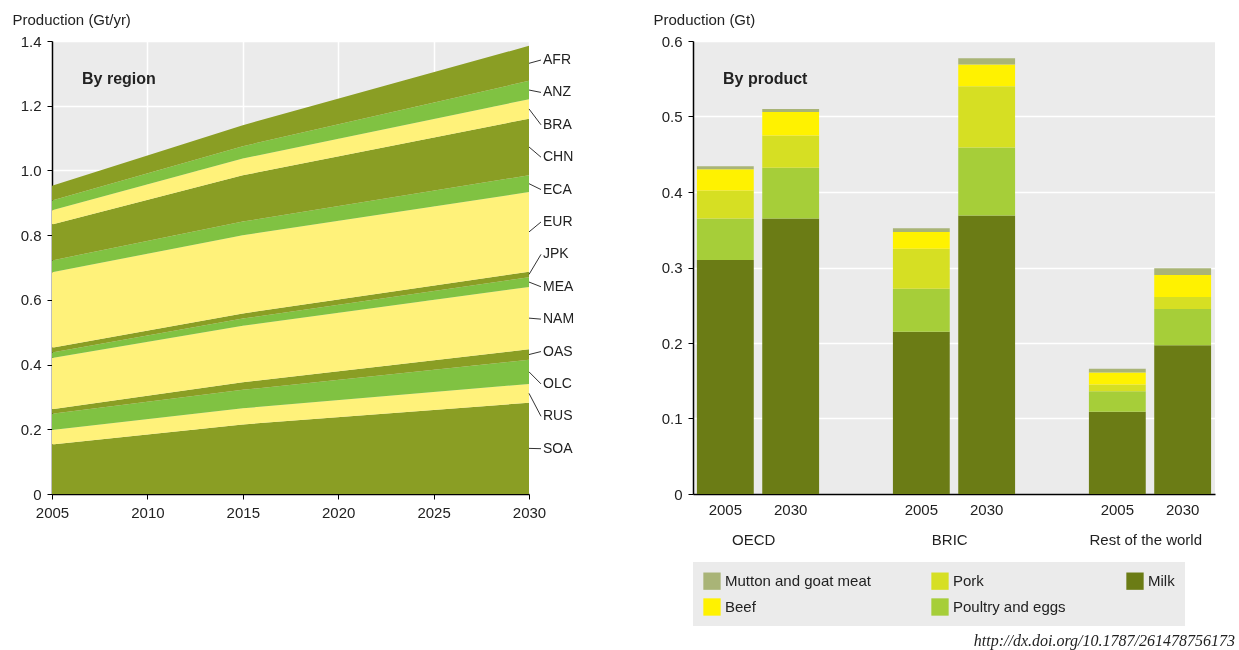  Describe the element at coordinates (1104, 641) in the screenshot. I see `text: http://dx.doi.org/10.1787/261478756173` at that location.